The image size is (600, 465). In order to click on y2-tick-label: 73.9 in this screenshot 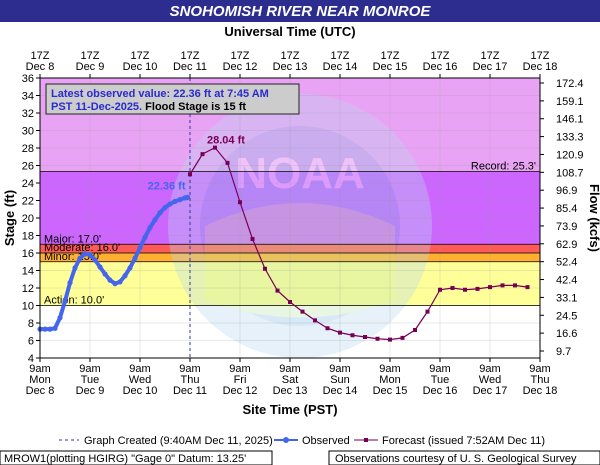, I will do `click(566, 227)`.